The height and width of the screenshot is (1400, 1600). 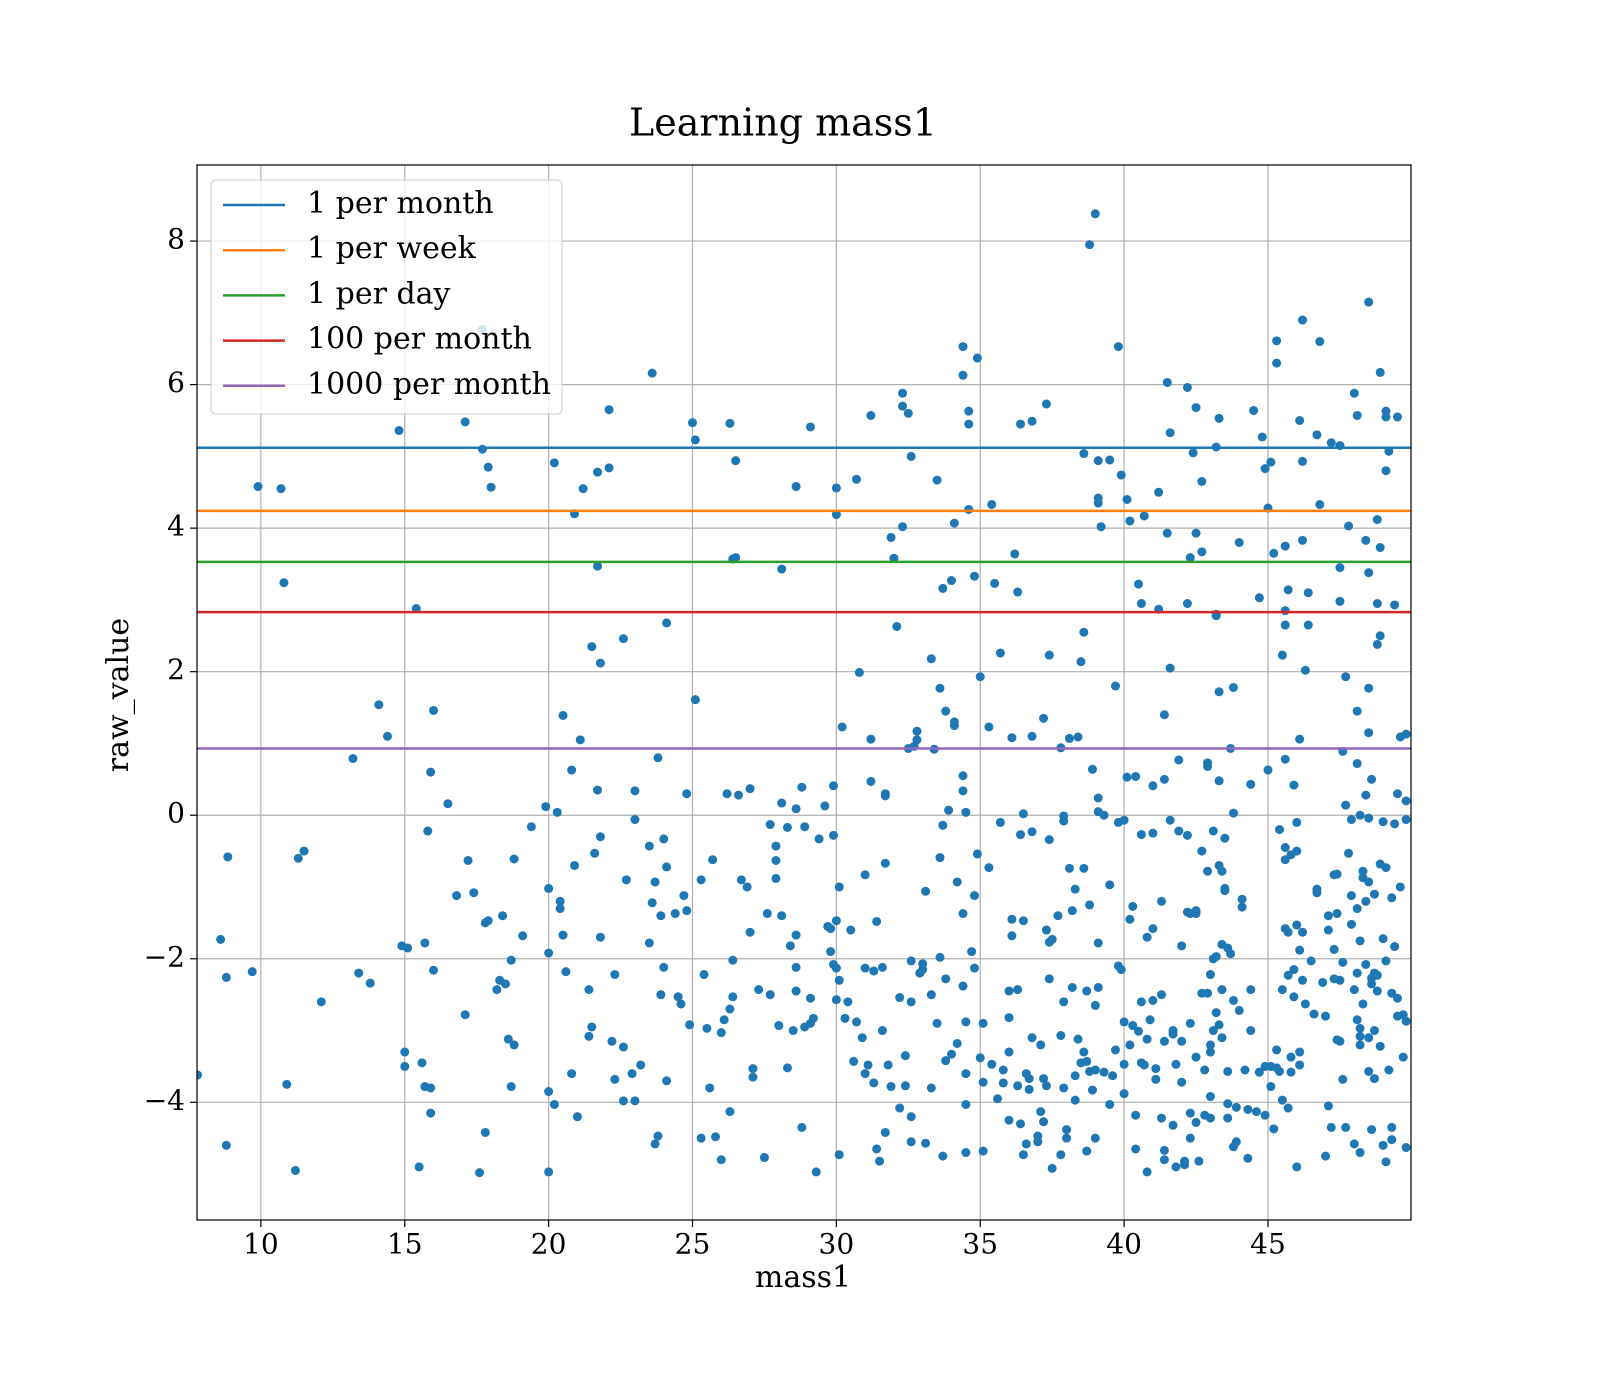 What do you see at coordinates (783, 123) in the screenshot?
I see `chart-title: Learning mass1` at bounding box center [783, 123].